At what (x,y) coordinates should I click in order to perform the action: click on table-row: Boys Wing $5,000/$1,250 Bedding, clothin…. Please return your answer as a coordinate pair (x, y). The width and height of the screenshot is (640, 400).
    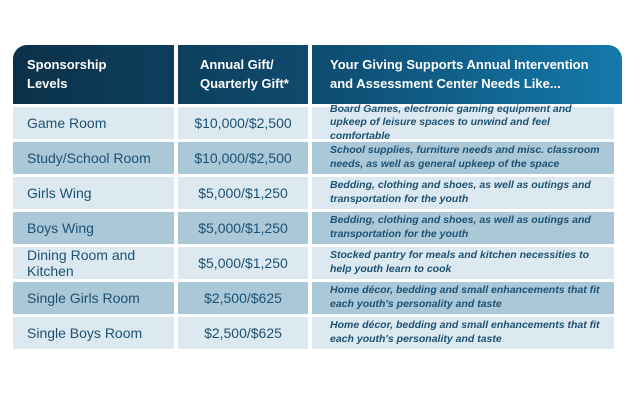
    Looking at the image, I should click on (317, 228).